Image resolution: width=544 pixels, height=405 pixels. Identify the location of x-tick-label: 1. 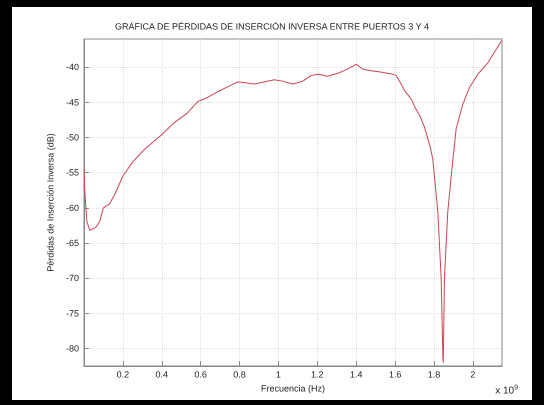
(278, 375).